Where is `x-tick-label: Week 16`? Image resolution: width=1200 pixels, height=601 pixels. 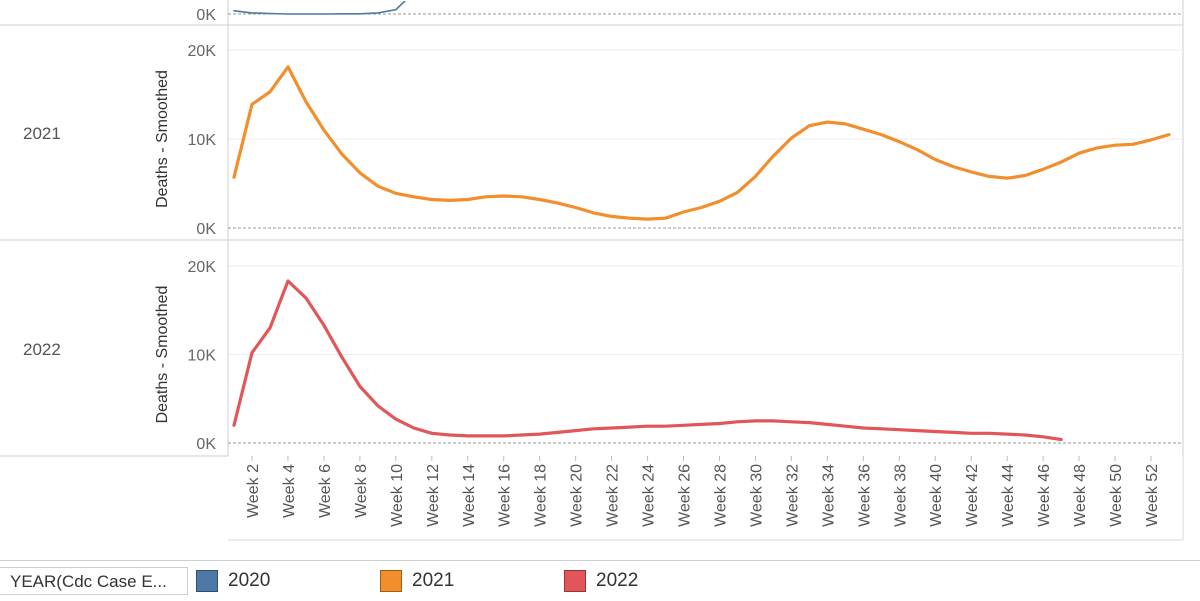
x-tick-label: Week 16 is located at coordinates (505, 495).